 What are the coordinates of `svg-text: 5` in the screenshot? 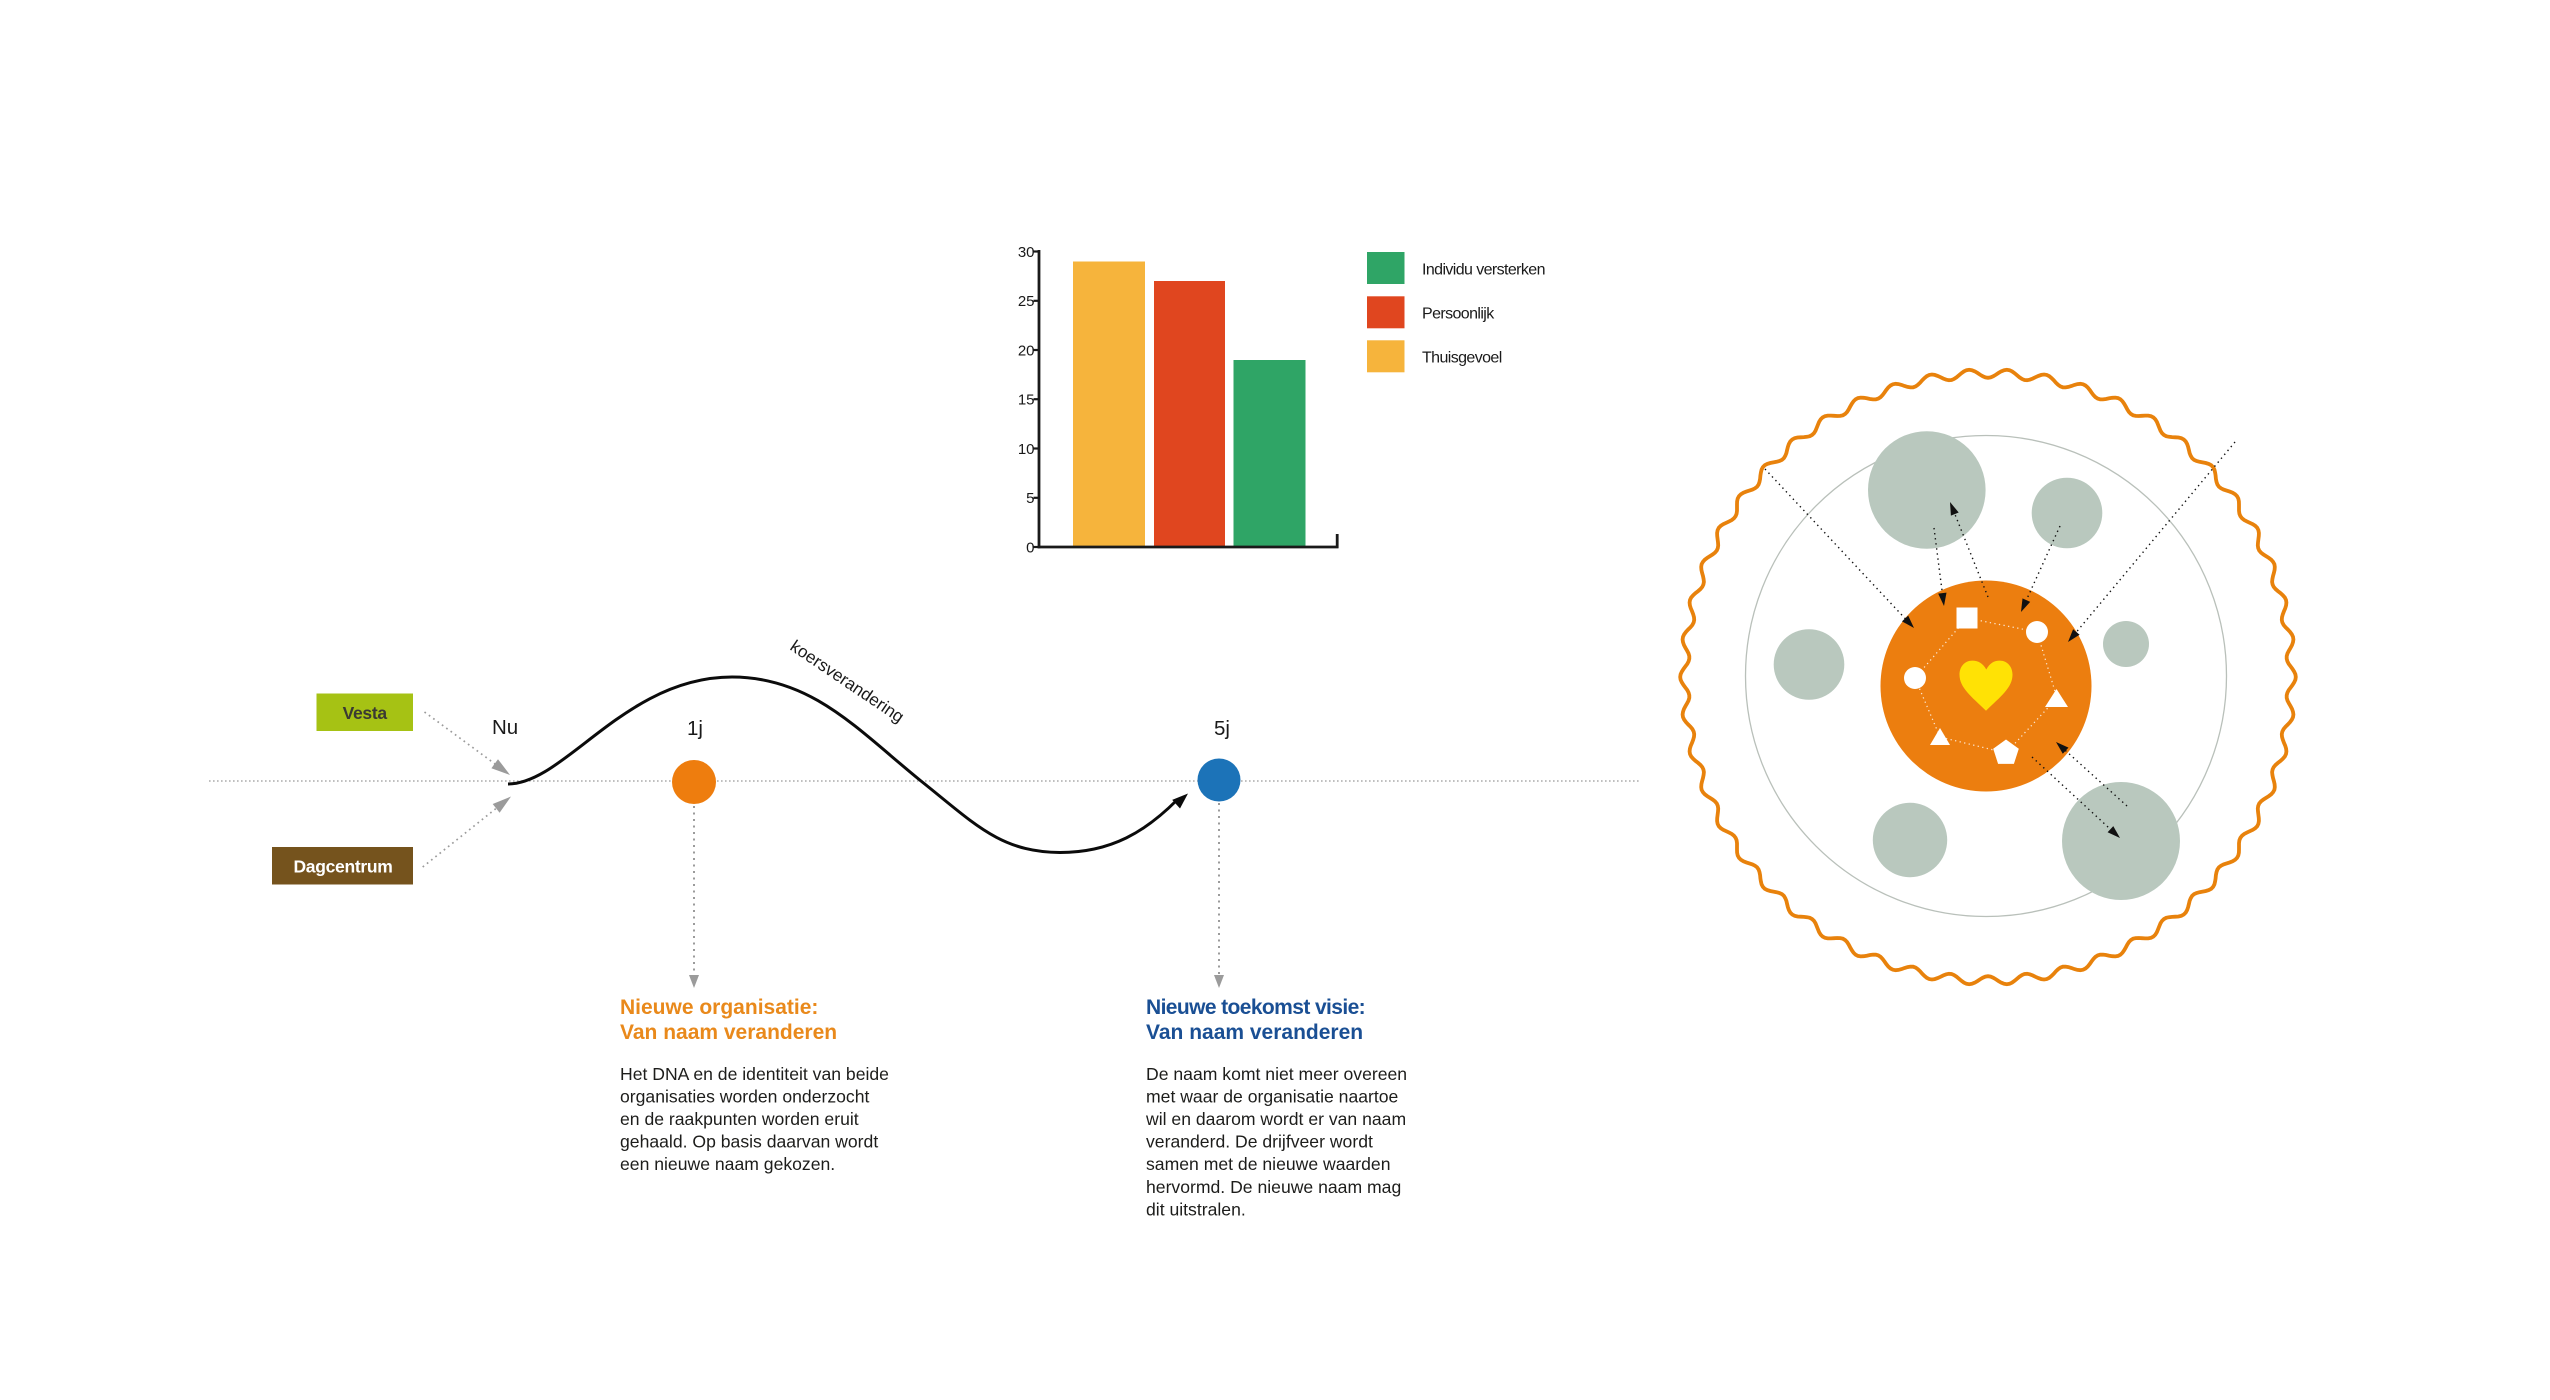 It's located at (1030, 498).